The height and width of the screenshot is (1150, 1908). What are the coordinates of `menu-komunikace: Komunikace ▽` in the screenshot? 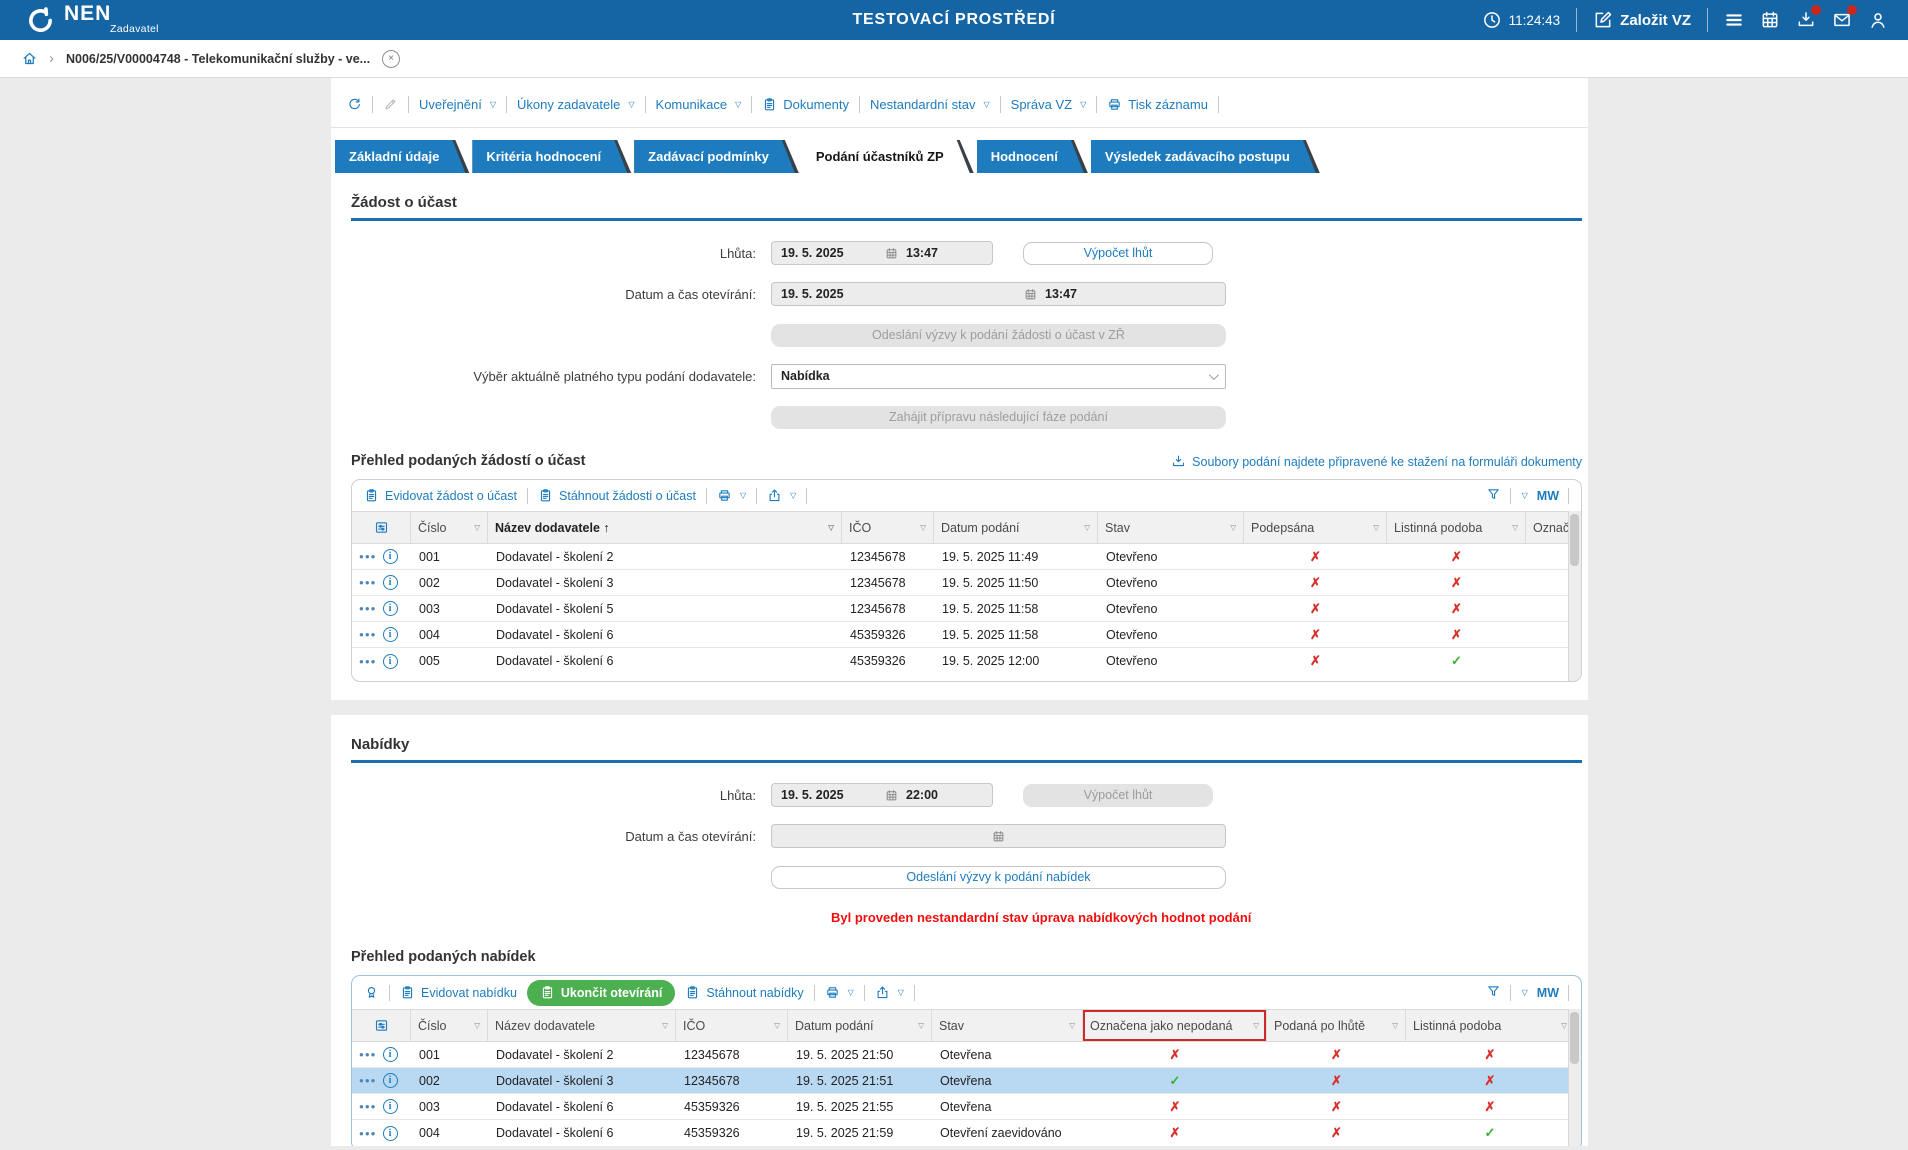 It's located at (698, 104).